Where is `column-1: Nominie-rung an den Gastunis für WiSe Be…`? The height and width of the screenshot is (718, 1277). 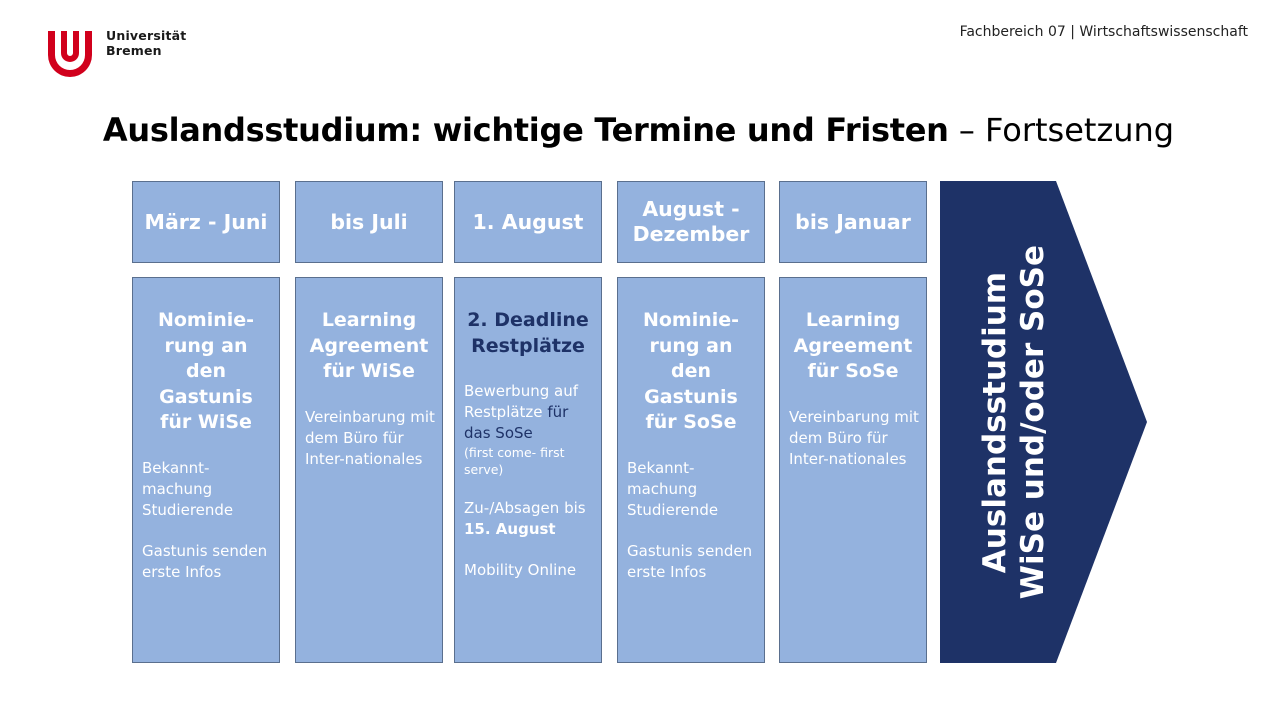 column-1: Nominie-rung an den Gastunis für WiSe Be… is located at coordinates (206, 470).